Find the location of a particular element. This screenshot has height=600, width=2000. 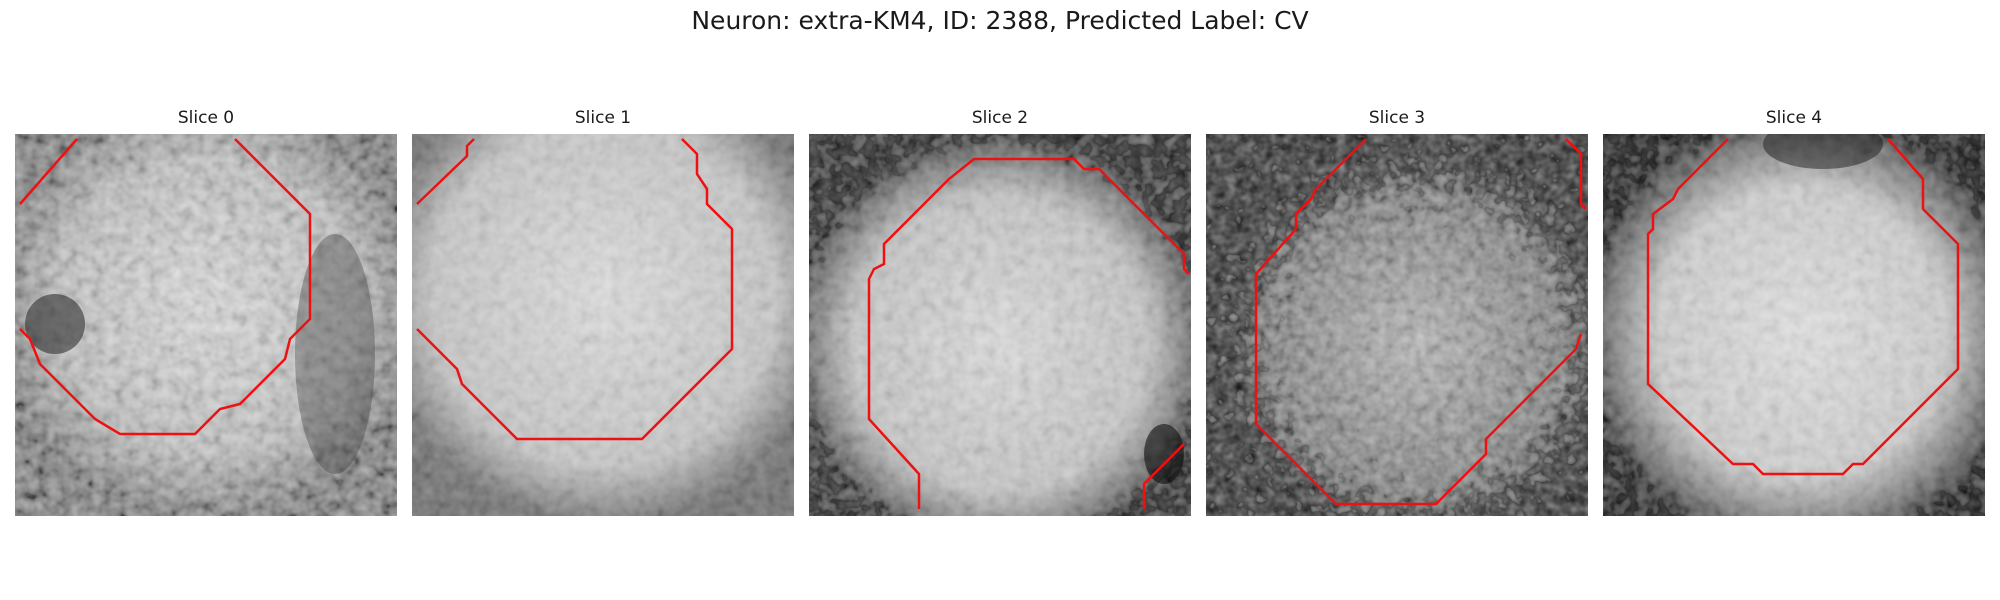

slice-title-0: Slice 0 is located at coordinates (206, 118).